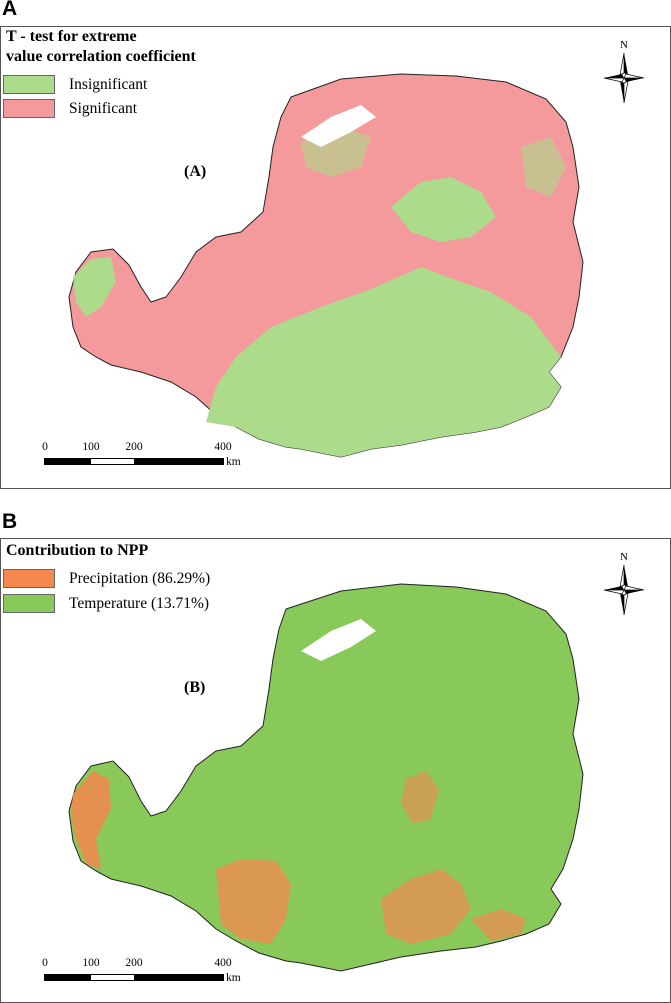 This screenshot has height=1003, width=671. Describe the element at coordinates (420, 797) in the screenshot. I see `precipitation-area-center` at that location.